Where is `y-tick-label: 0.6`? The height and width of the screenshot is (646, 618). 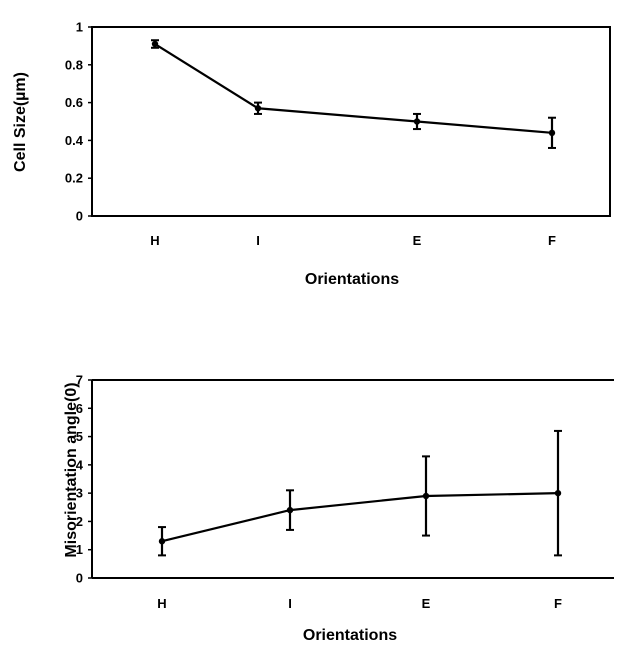 y-tick-label: 0.6 is located at coordinates (74, 102).